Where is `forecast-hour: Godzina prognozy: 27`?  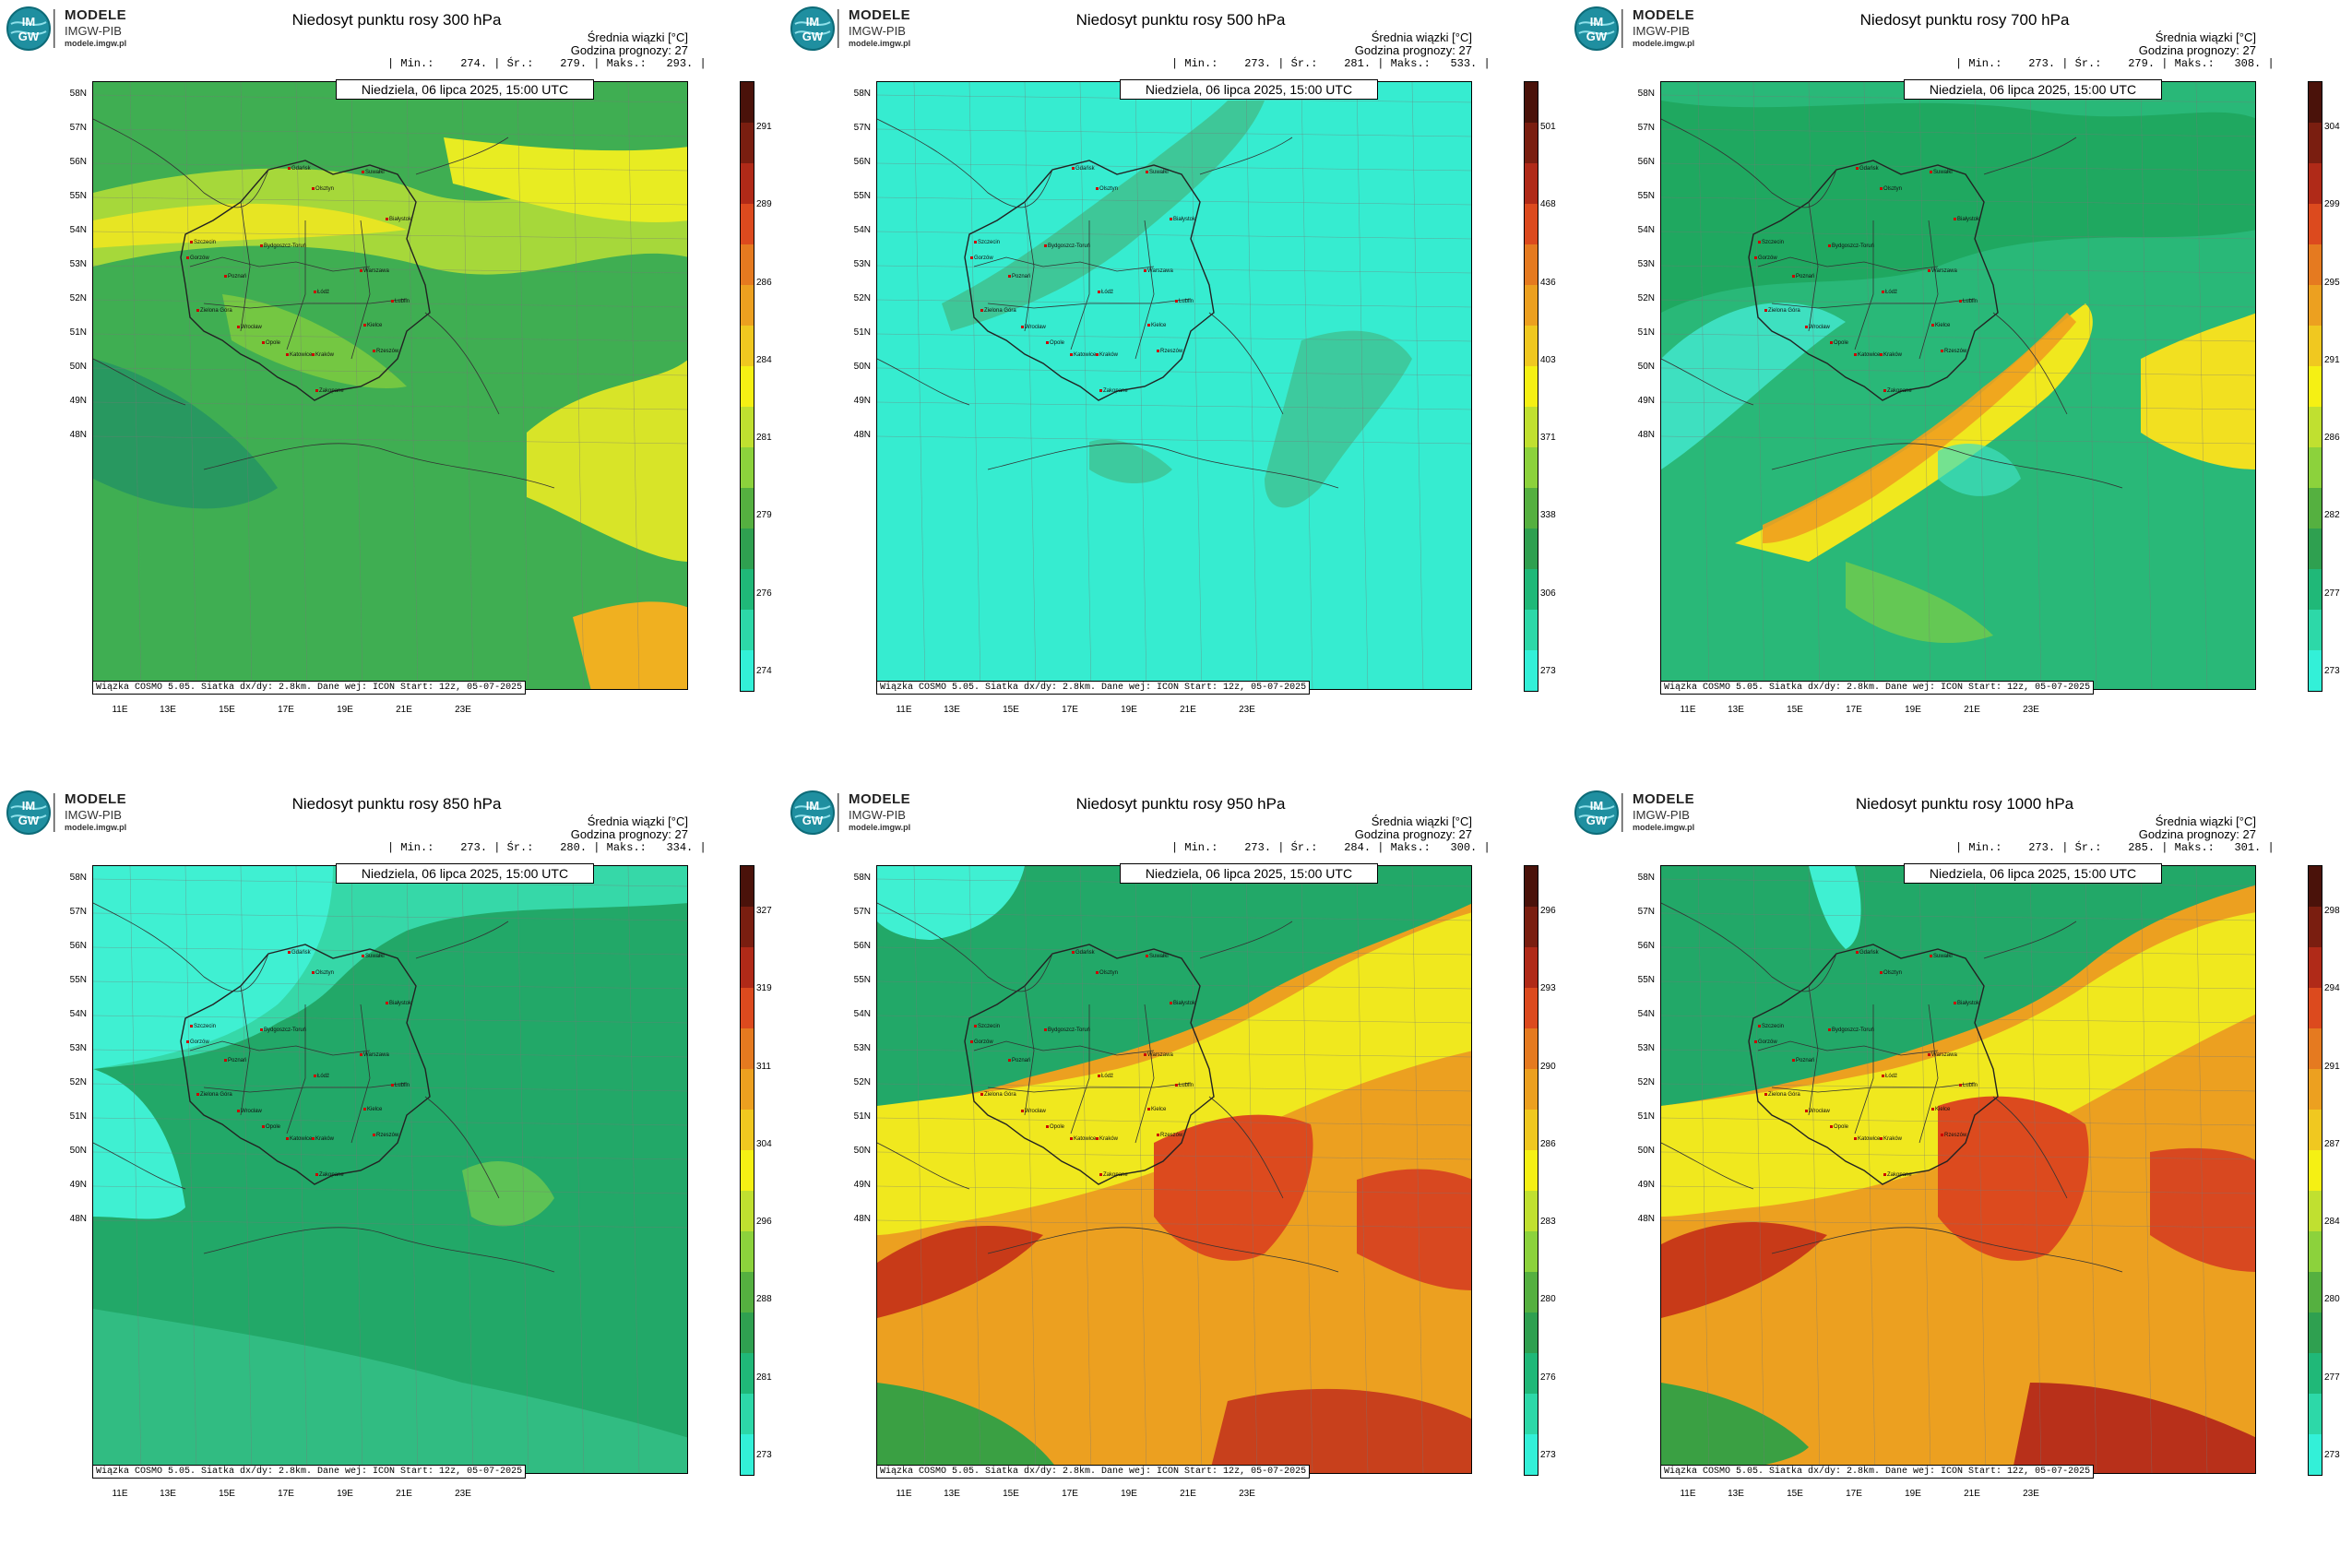
forecast-hour: Godzina prognozy: 27 is located at coordinates (1413, 834).